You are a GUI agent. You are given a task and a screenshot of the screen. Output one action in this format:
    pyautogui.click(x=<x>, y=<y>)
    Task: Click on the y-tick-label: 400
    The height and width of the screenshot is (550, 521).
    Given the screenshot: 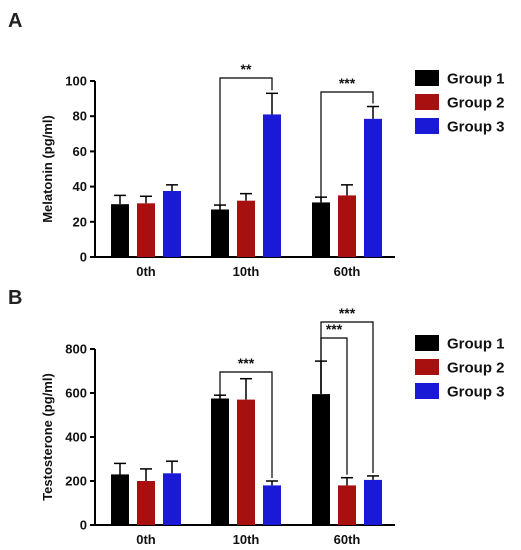 What is the action you would take?
    pyautogui.click(x=76, y=437)
    